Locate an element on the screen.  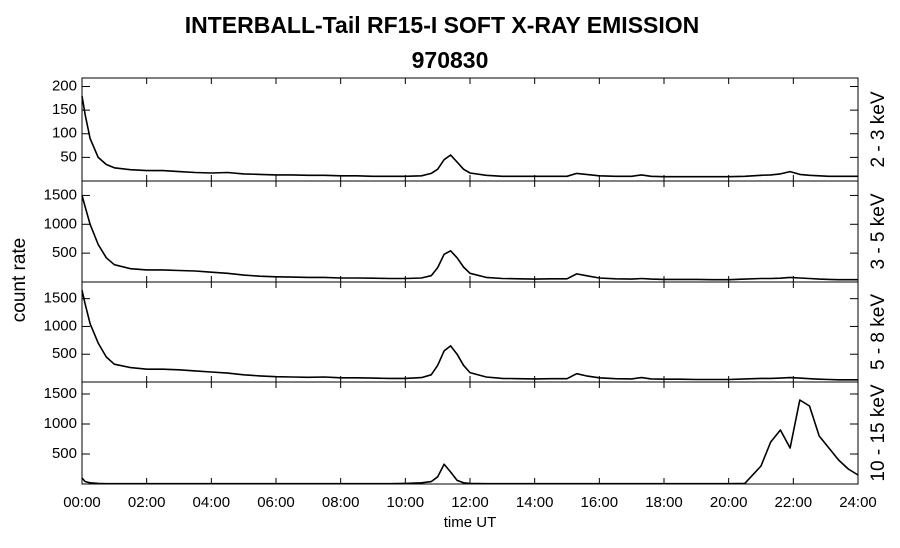
panel-label: 10 - 15 keV is located at coordinates (878, 432).